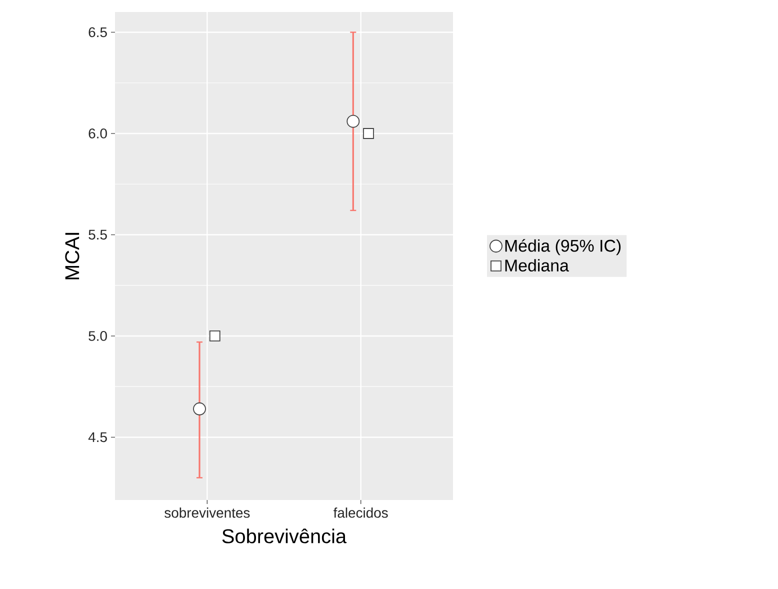  Describe the element at coordinates (563, 247) in the screenshot. I see `legend-label: Média (95% IC)` at that location.